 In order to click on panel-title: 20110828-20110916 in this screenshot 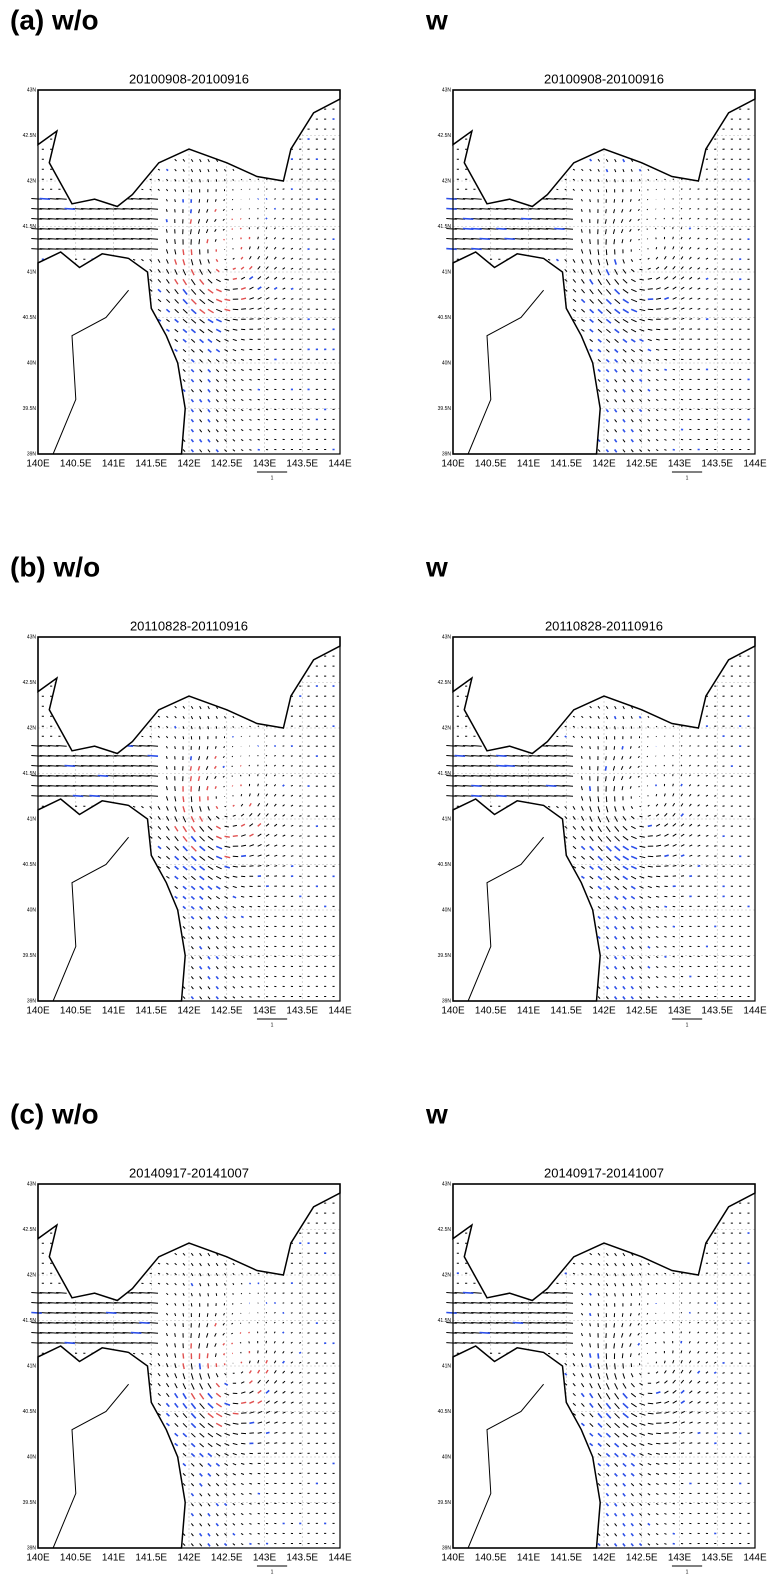, I will do `click(604, 625)`.